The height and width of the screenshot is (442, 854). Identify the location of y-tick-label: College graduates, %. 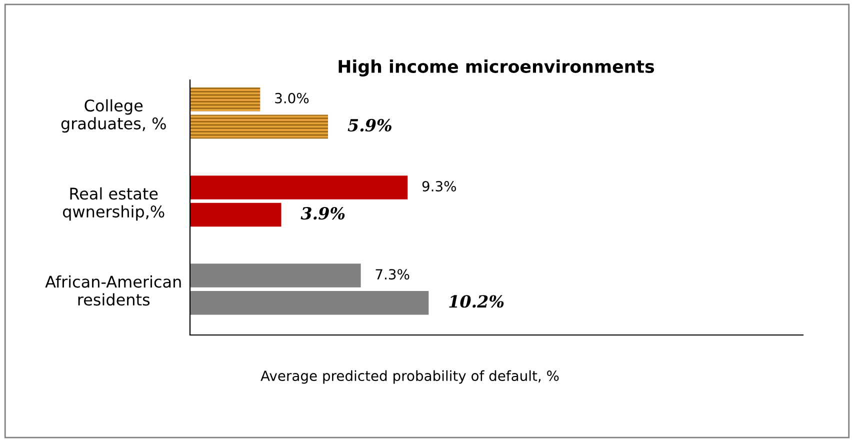
(113, 116).